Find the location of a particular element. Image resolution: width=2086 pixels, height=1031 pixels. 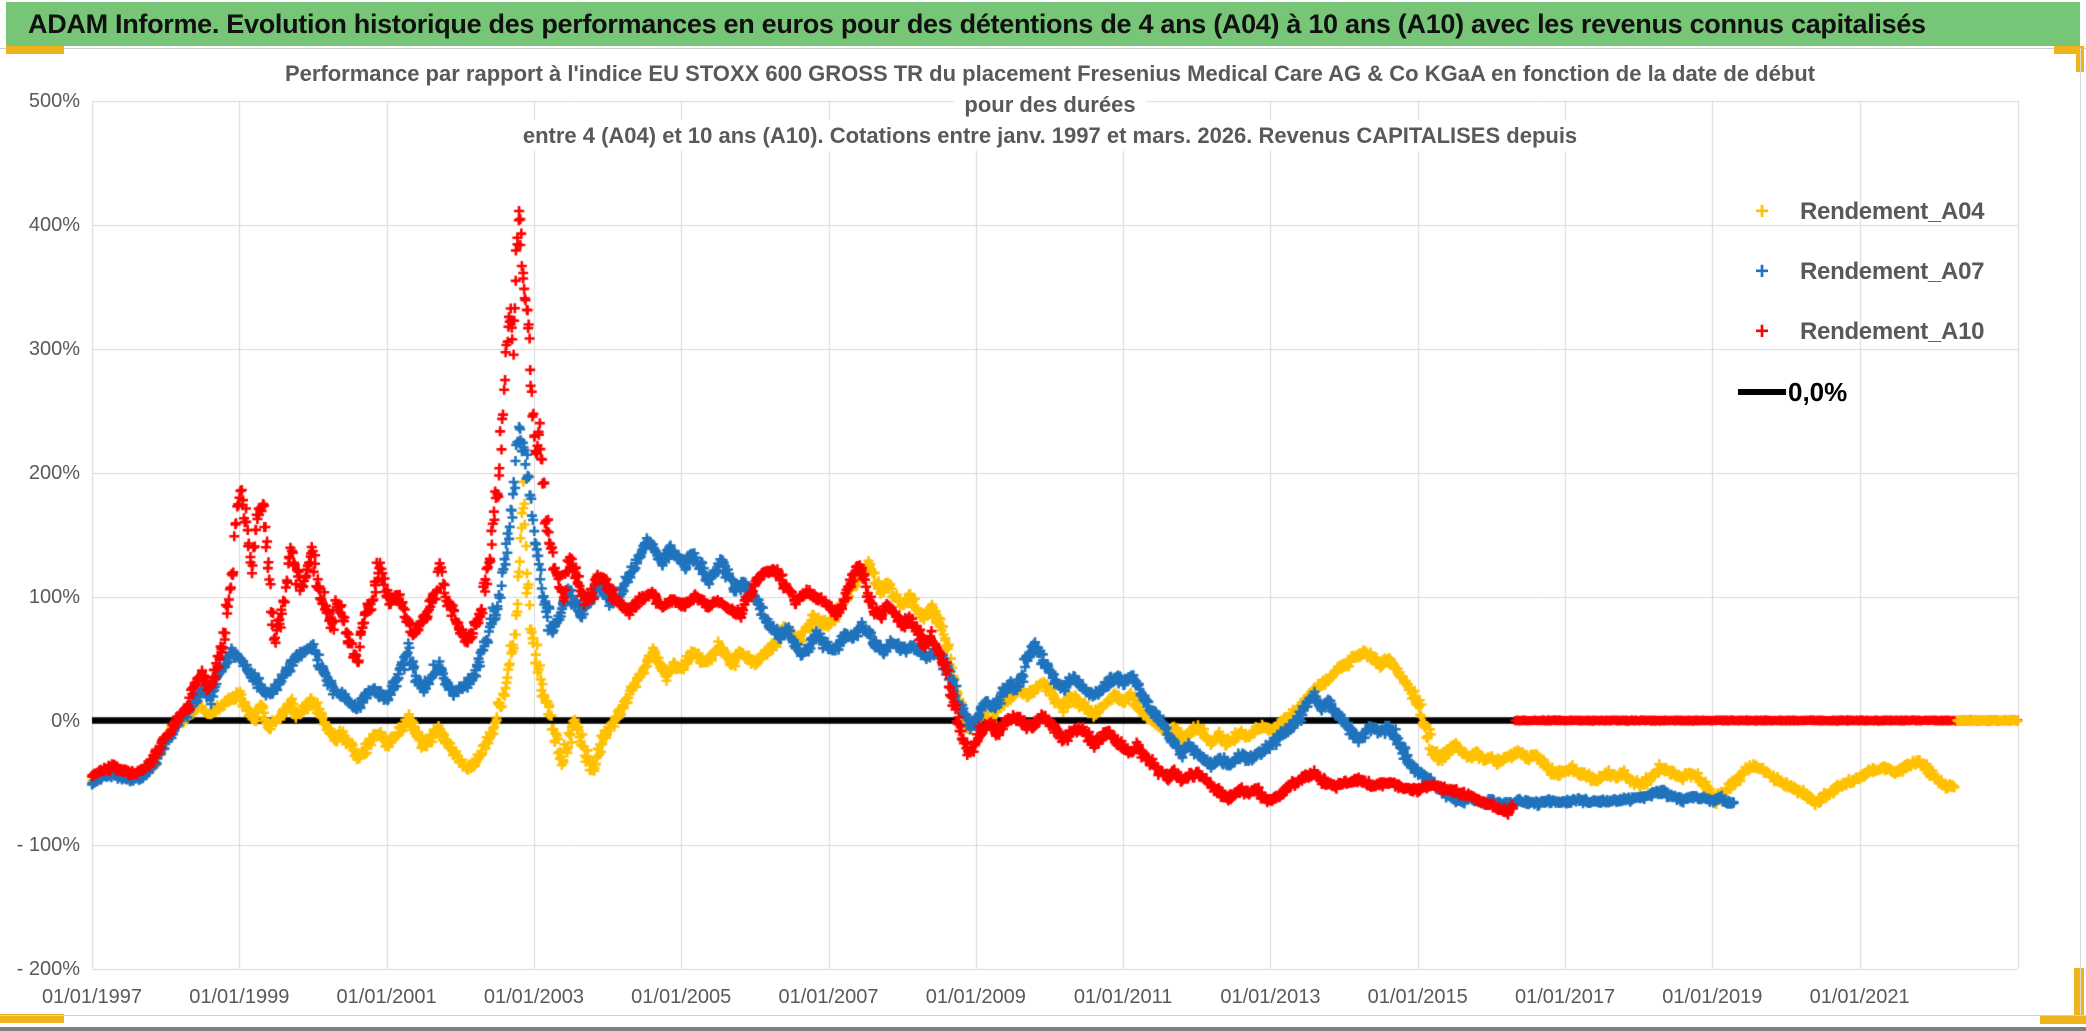

x-tick-label: 01/01/2001 is located at coordinates (386, 997).